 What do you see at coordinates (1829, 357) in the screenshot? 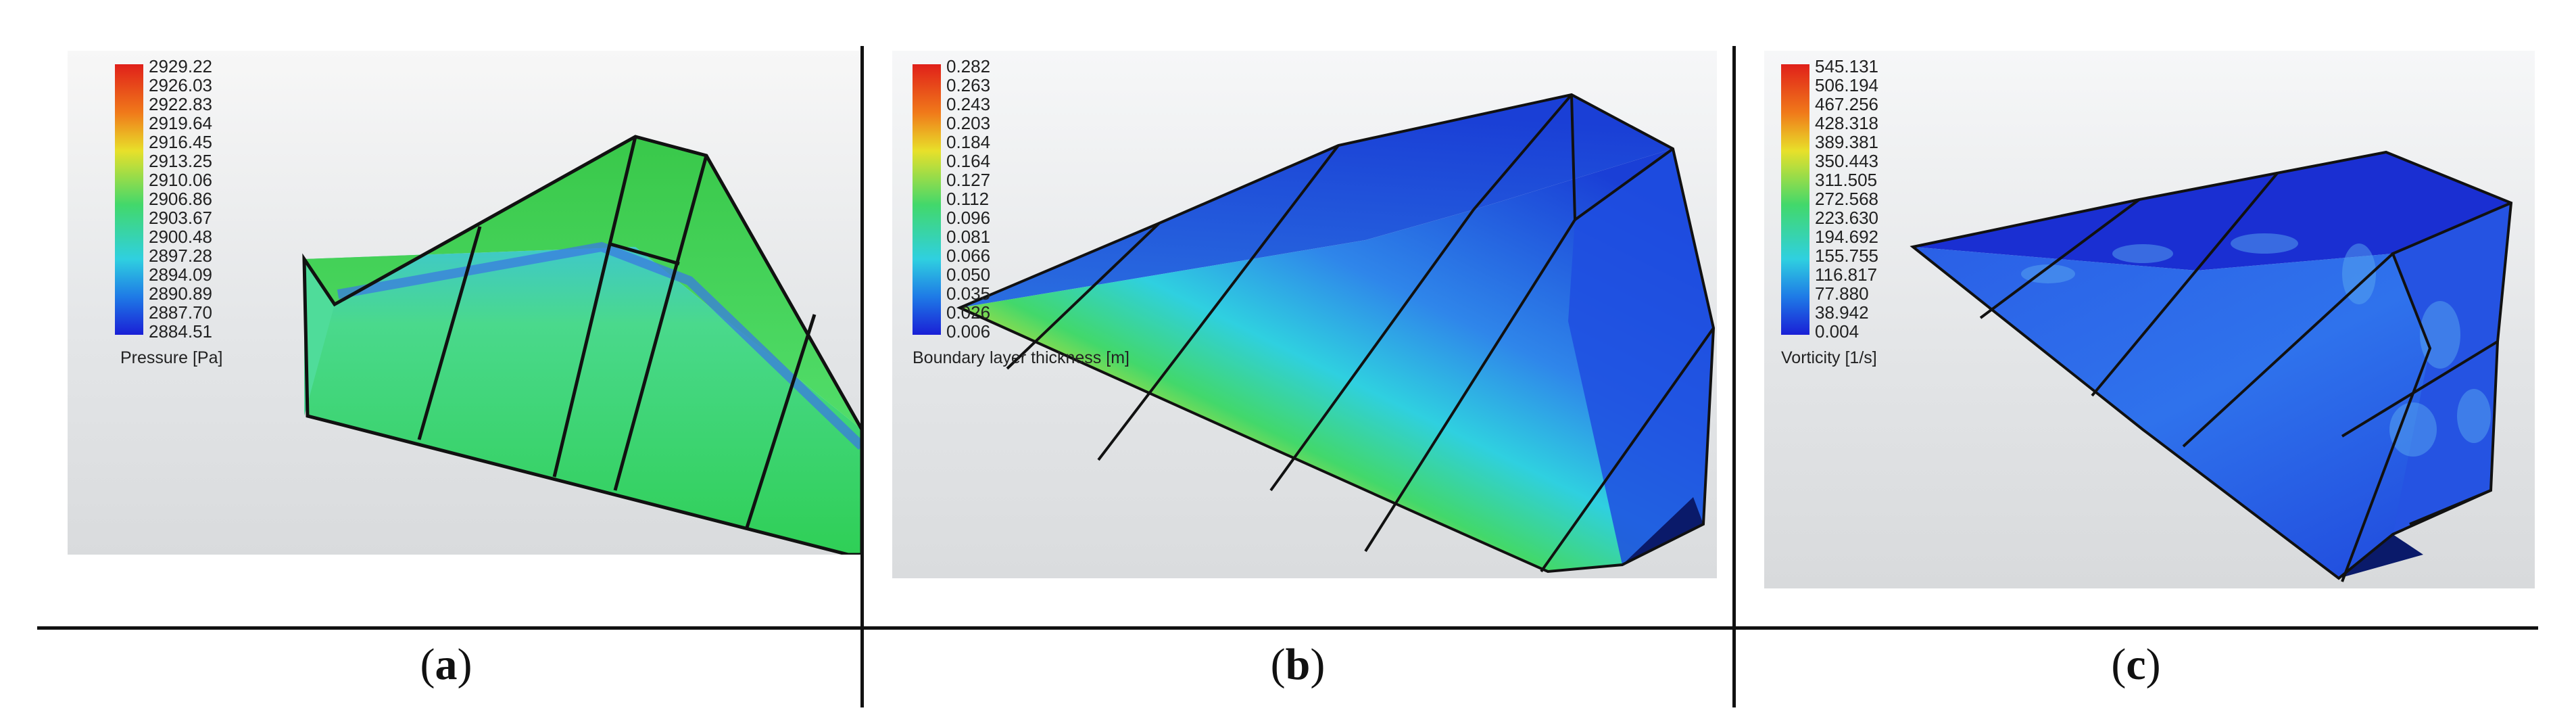
I see `legend-title: Vorticity [1/s]` at bounding box center [1829, 357].